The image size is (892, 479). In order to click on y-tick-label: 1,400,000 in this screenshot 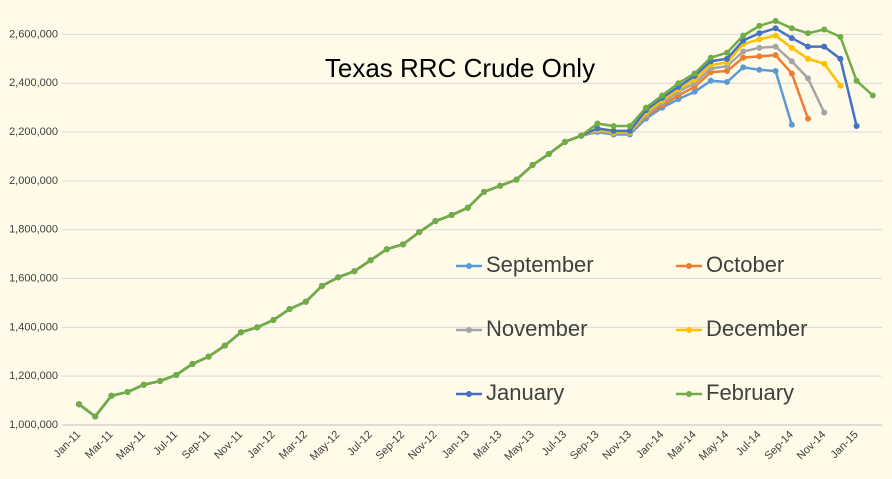, I will do `click(33, 327)`.